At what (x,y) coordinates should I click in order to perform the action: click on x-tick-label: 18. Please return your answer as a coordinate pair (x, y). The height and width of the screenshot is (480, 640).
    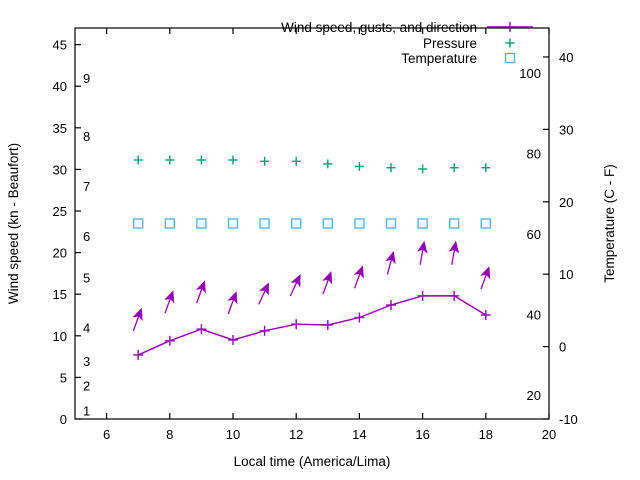
    Looking at the image, I should click on (486, 434).